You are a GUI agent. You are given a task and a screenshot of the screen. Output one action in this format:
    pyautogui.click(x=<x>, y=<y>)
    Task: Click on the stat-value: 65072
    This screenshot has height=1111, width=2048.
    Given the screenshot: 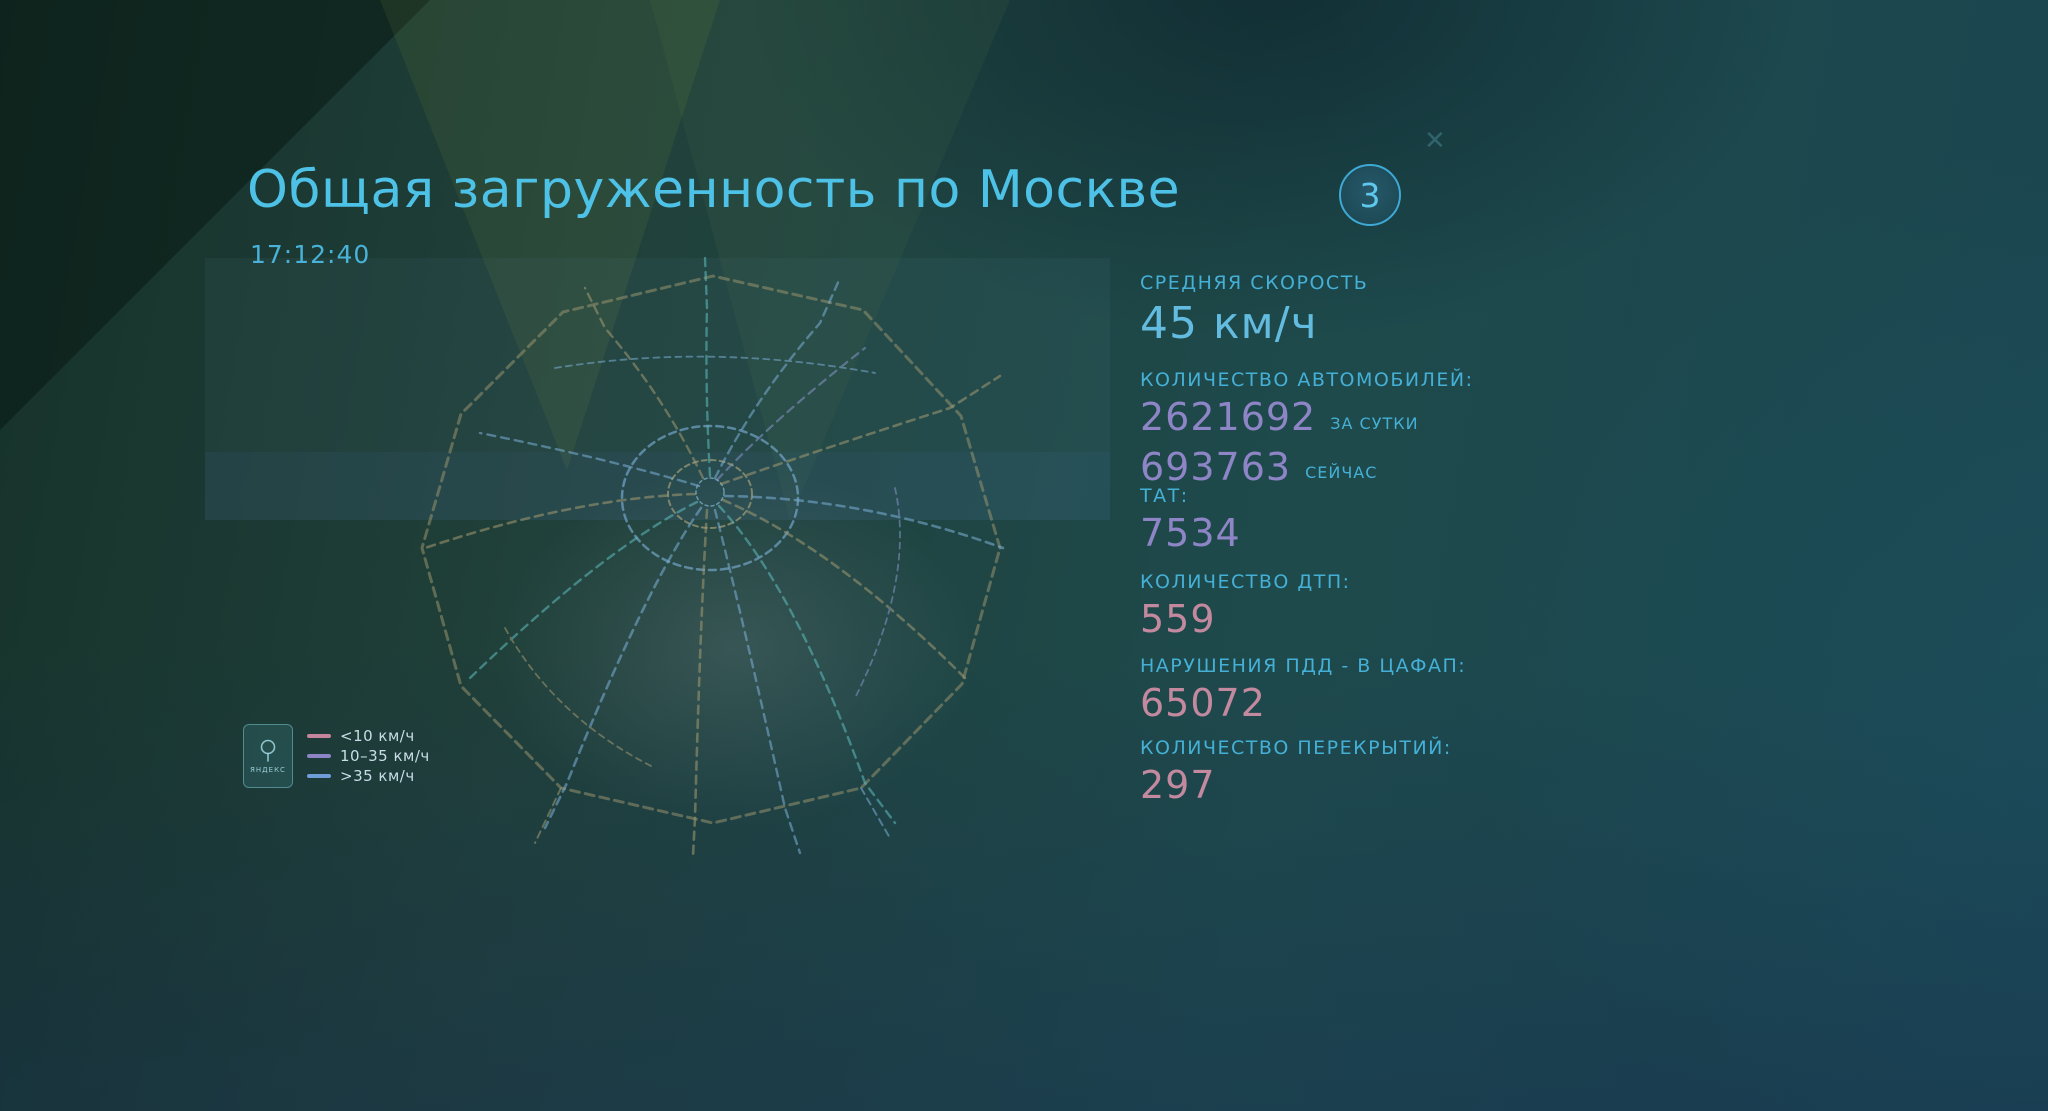 What is the action you would take?
    pyautogui.click(x=1203, y=703)
    